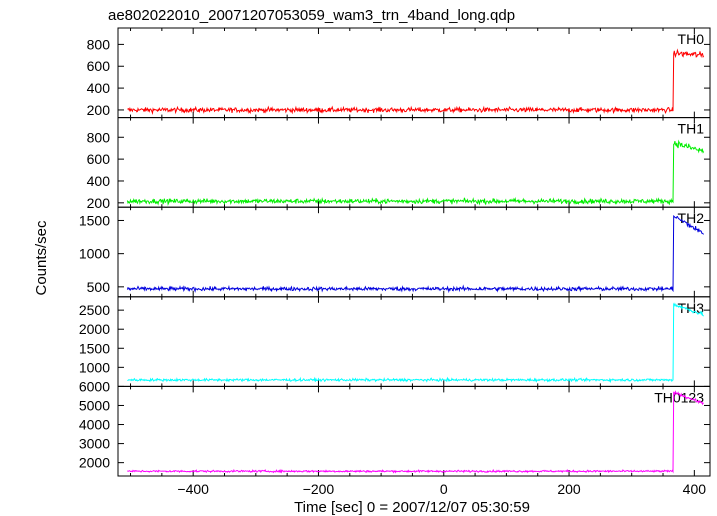 This screenshot has width=717, height=516. Describe the element at coordinates (94, 405) in the screenshot. I see `y-tick-label: 5000` at that location.